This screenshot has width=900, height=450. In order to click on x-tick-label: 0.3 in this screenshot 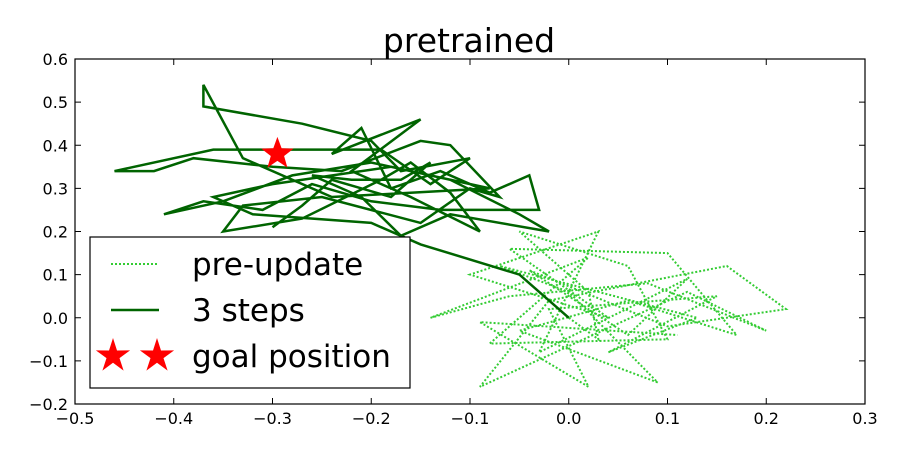, I will do `click(864, 418)`.